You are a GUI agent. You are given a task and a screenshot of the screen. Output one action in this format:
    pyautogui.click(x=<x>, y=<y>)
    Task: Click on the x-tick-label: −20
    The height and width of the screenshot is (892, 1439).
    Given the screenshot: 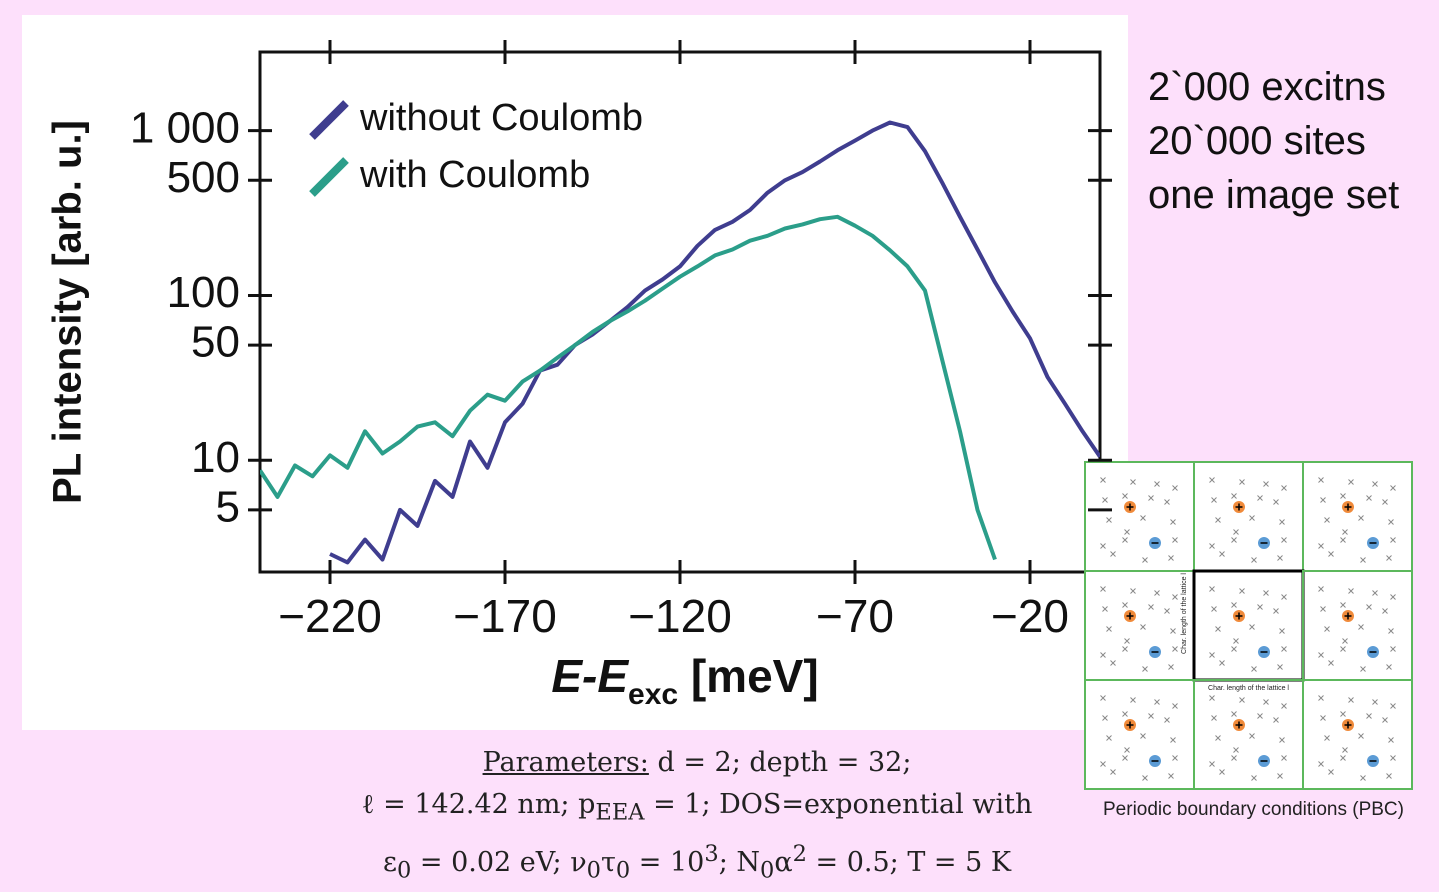 What is the action you would take?
    pyautogui.click(x=1030, y=616)
    